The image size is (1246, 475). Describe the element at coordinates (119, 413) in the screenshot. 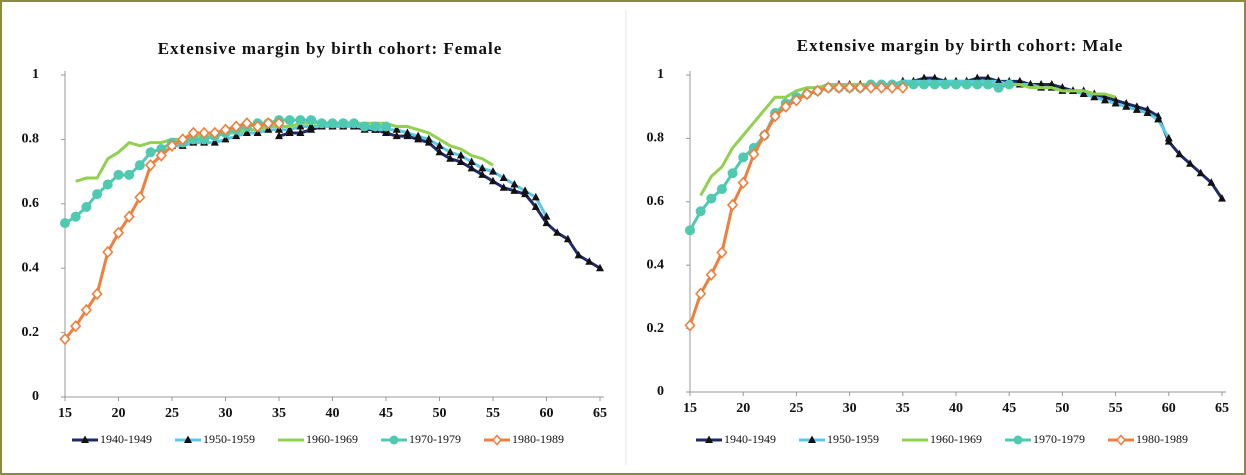

I see `x-tick-label: 20` at that location.